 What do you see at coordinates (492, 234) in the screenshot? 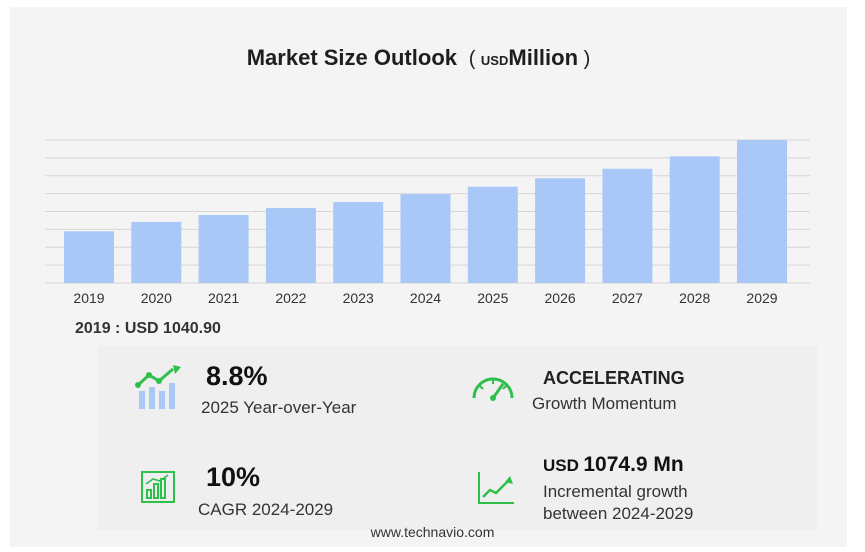
I see `bar-2025` at bounding box center [492, 234].